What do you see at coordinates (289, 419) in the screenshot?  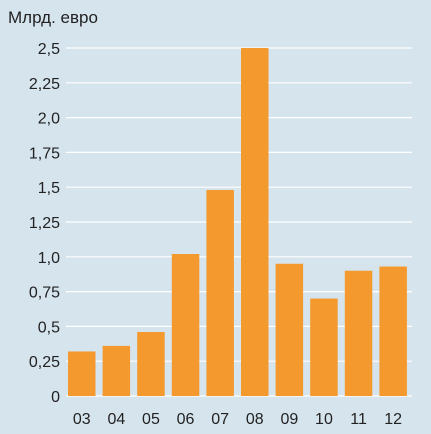 I see `x-tick-label: 09` at bounding box center [289, 419].